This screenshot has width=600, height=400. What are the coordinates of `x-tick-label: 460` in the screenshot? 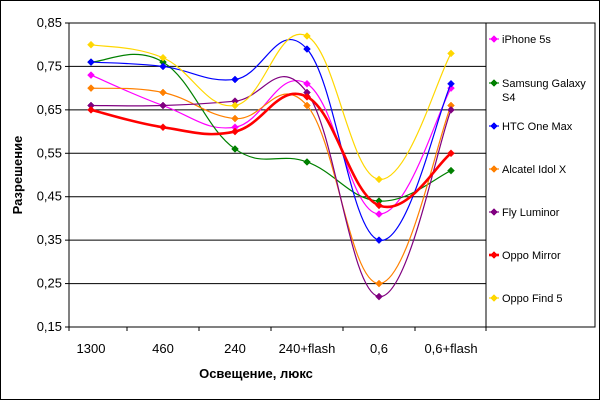 It's located at (163, 348).